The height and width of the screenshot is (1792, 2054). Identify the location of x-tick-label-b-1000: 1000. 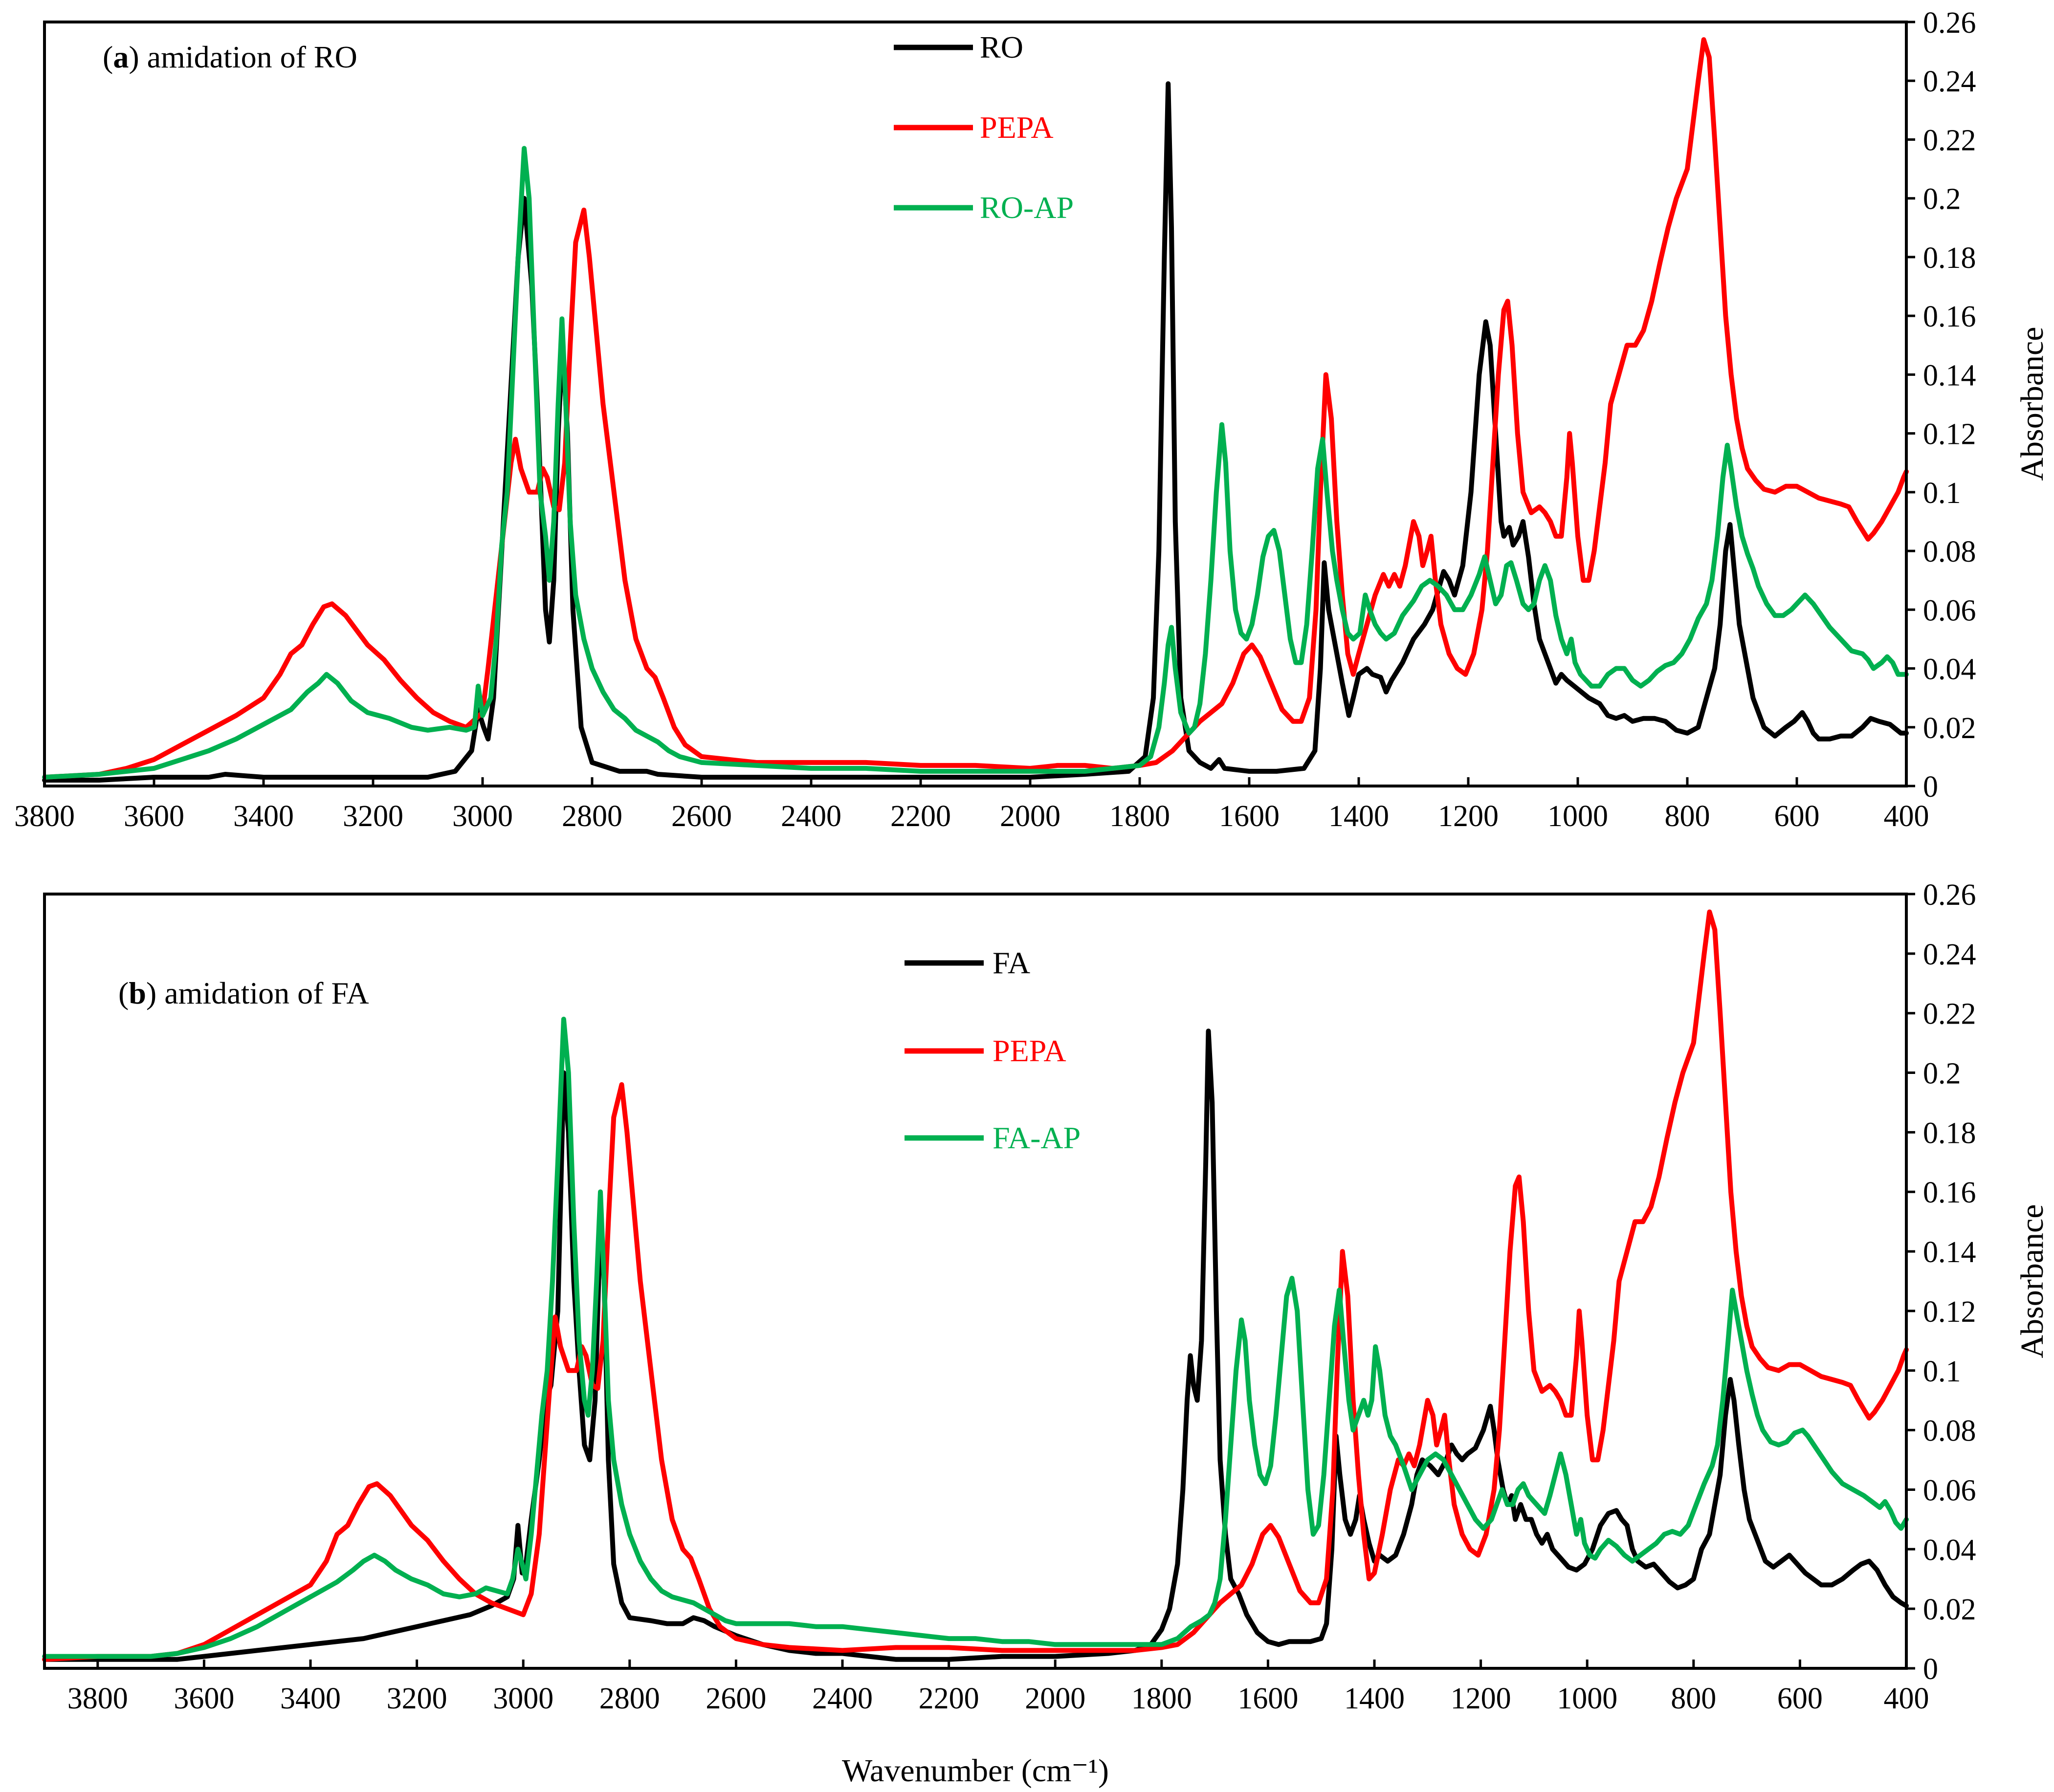
(1587, 1698).